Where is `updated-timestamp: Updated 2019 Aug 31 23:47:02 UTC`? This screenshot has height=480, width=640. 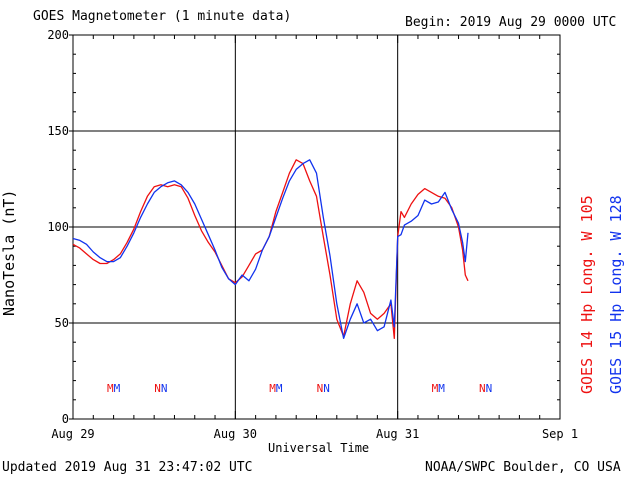
updated-timestamp: Updated 2019 Aug 31 23:47:02 UTC is located at coordinates (127, 467).